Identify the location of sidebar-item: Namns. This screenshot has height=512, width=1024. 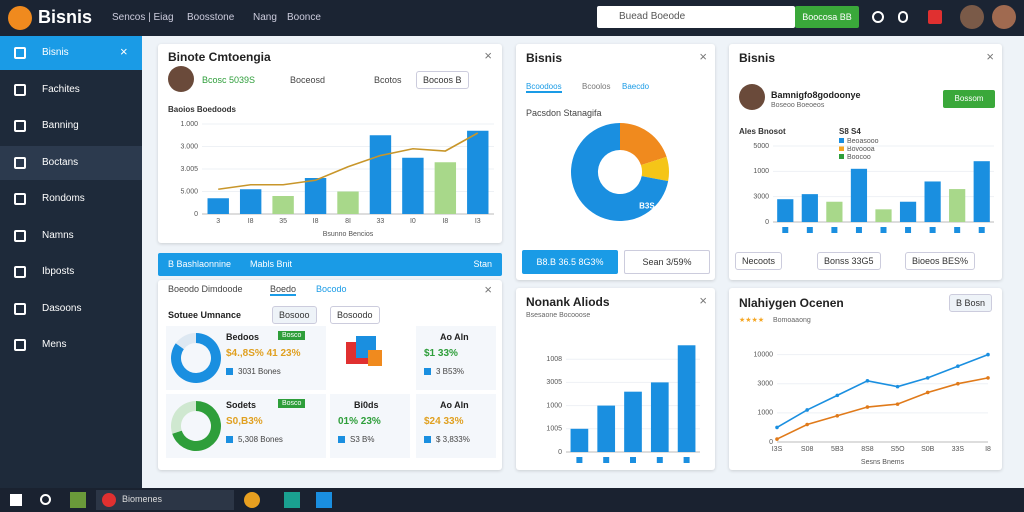
(71, 236).